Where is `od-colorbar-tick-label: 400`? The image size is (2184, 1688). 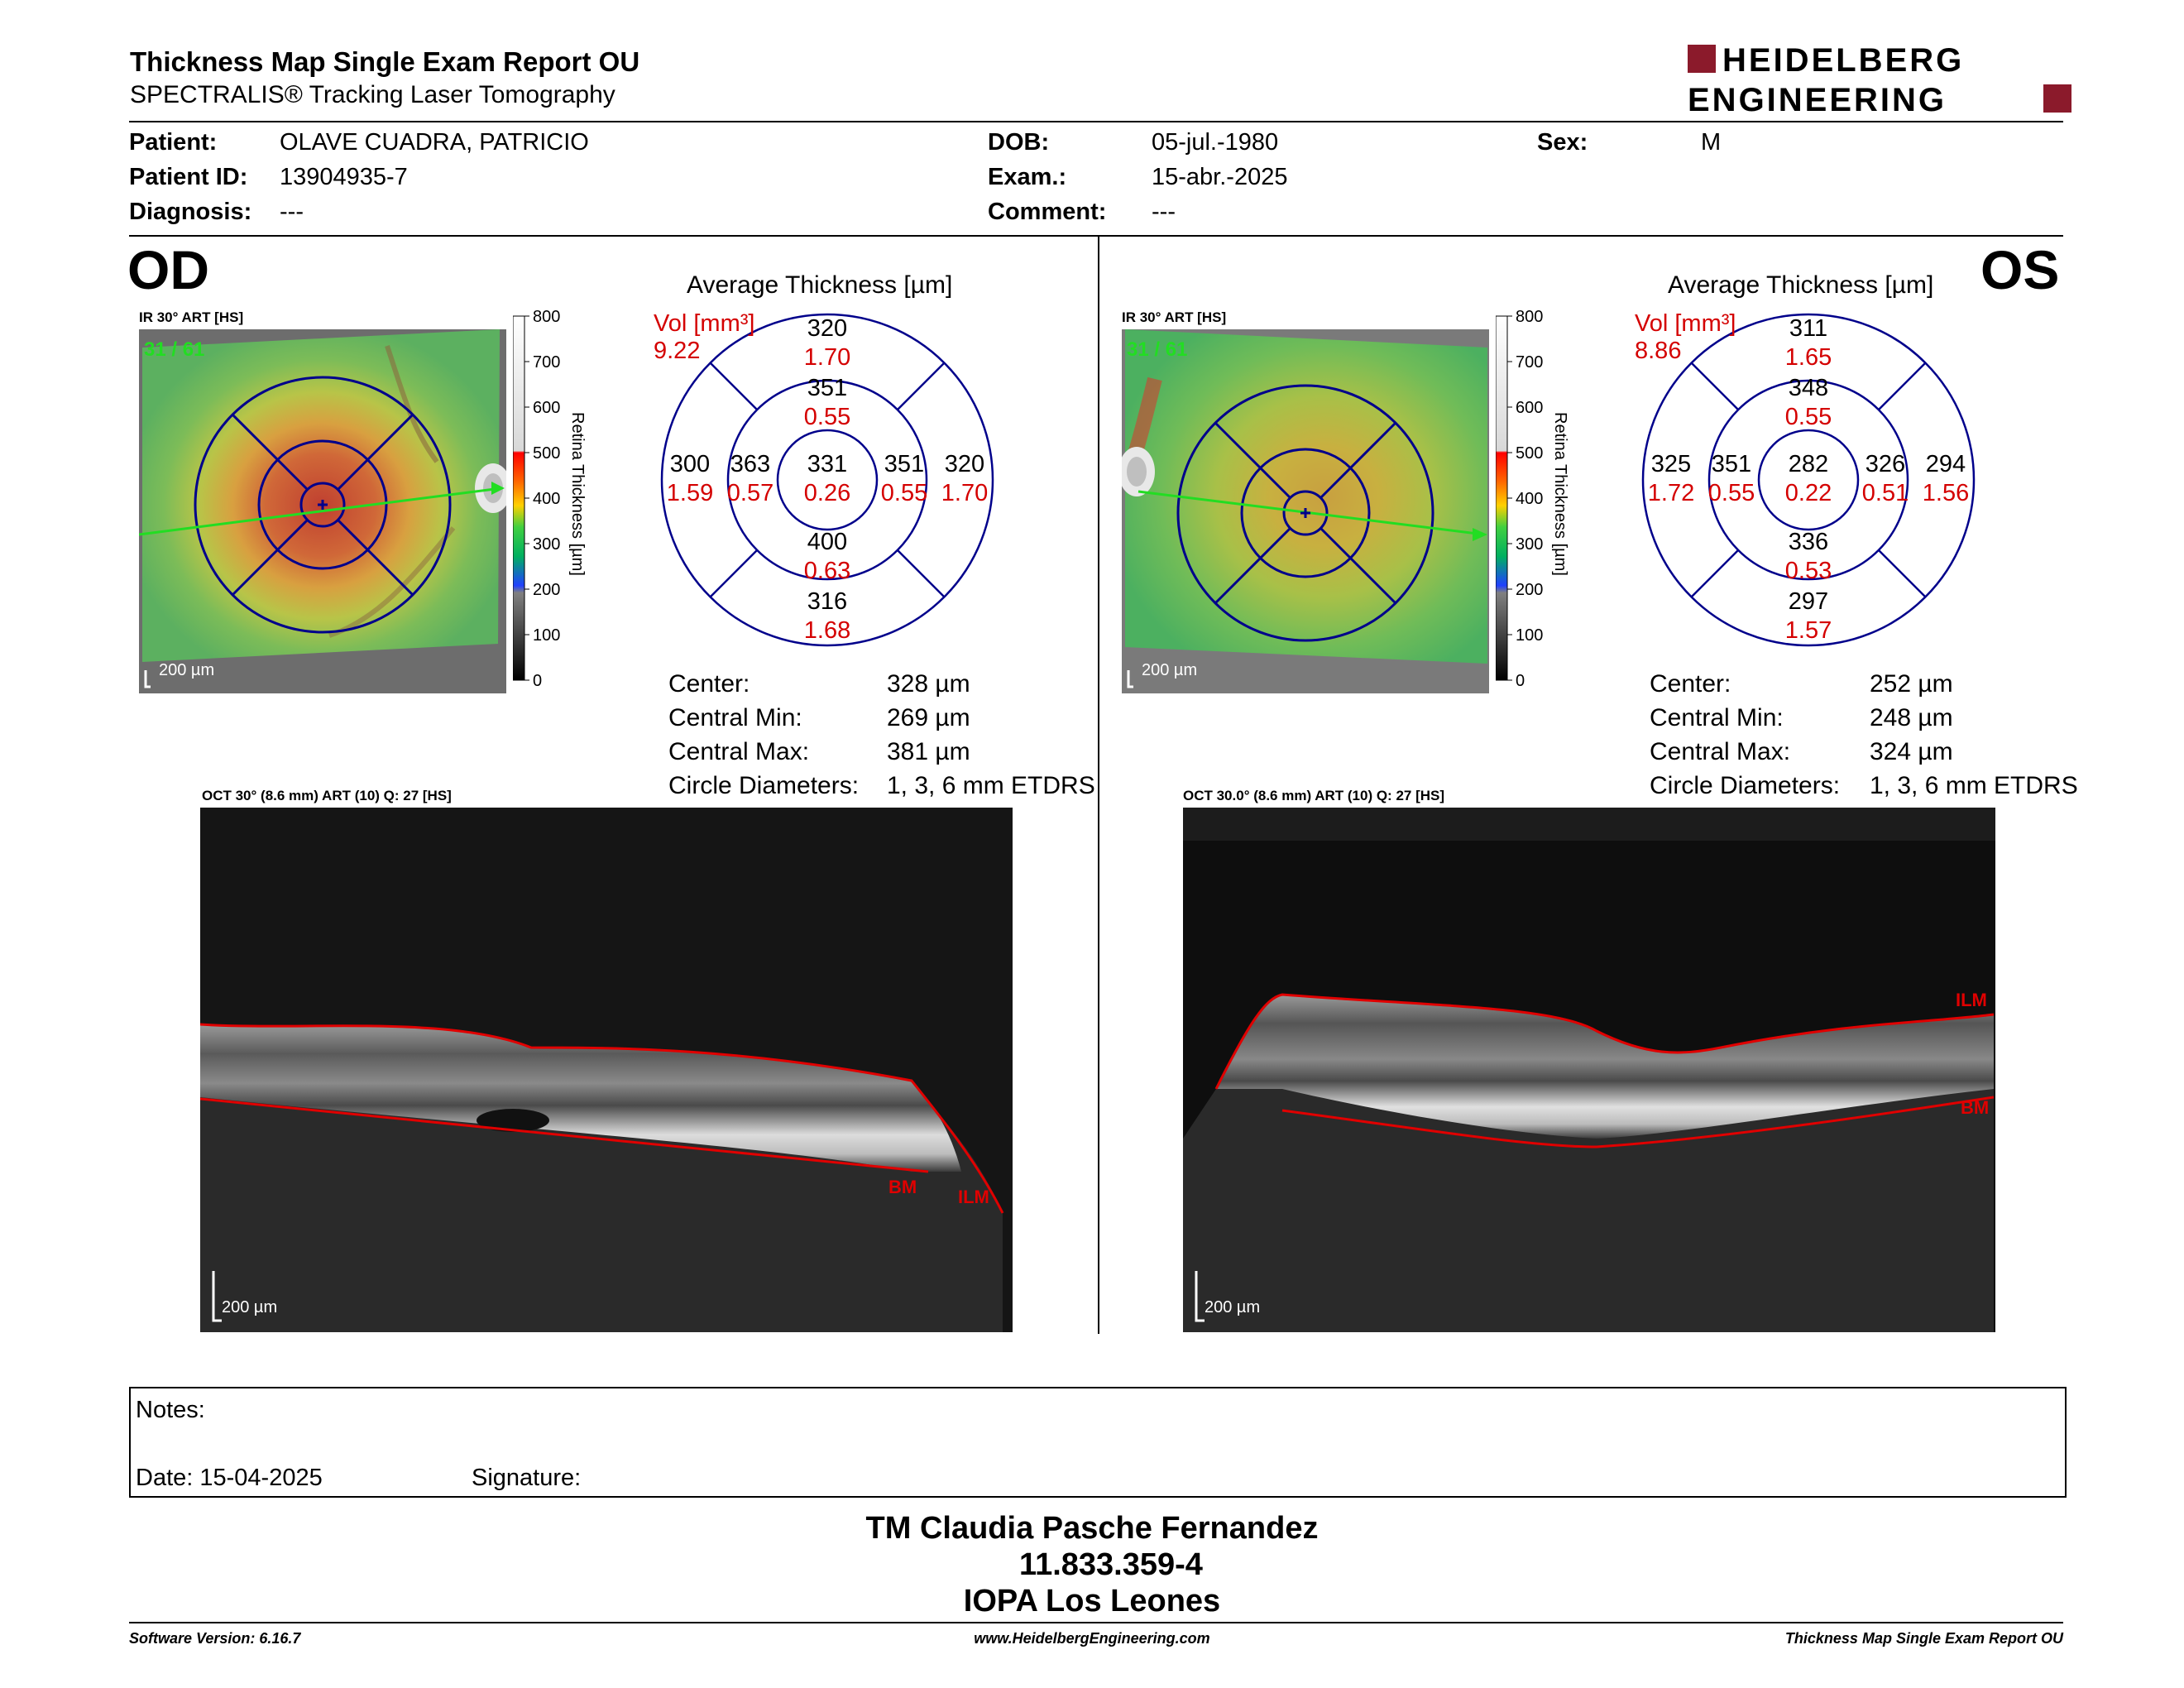
od-colorbar-tick-label: 400 is located at coordinates (546, 499).